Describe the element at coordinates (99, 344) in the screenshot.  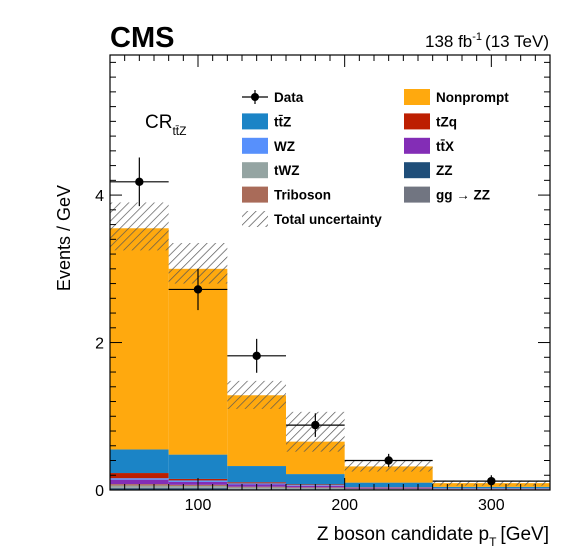
I see `y-tick-label-2: 2` at that location.